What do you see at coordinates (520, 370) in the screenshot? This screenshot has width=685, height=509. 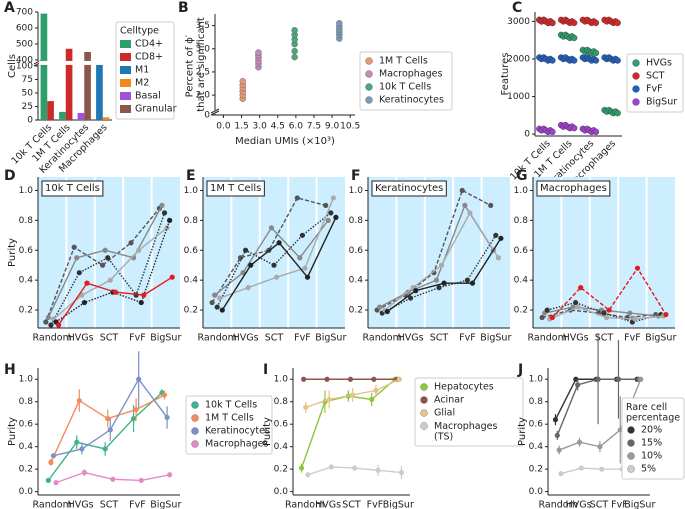 I see `panel-letter: J` at bounding box center [520, 370].